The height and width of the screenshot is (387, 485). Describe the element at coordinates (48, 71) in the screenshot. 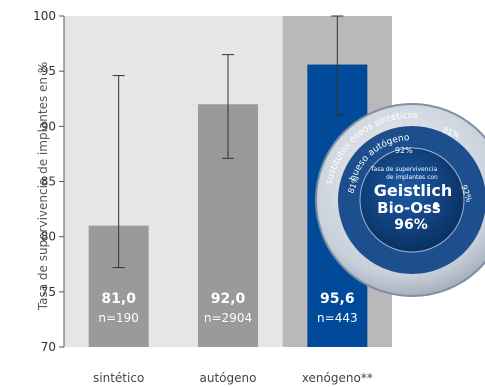

I see `y-tick-label-95: 95` at that location.